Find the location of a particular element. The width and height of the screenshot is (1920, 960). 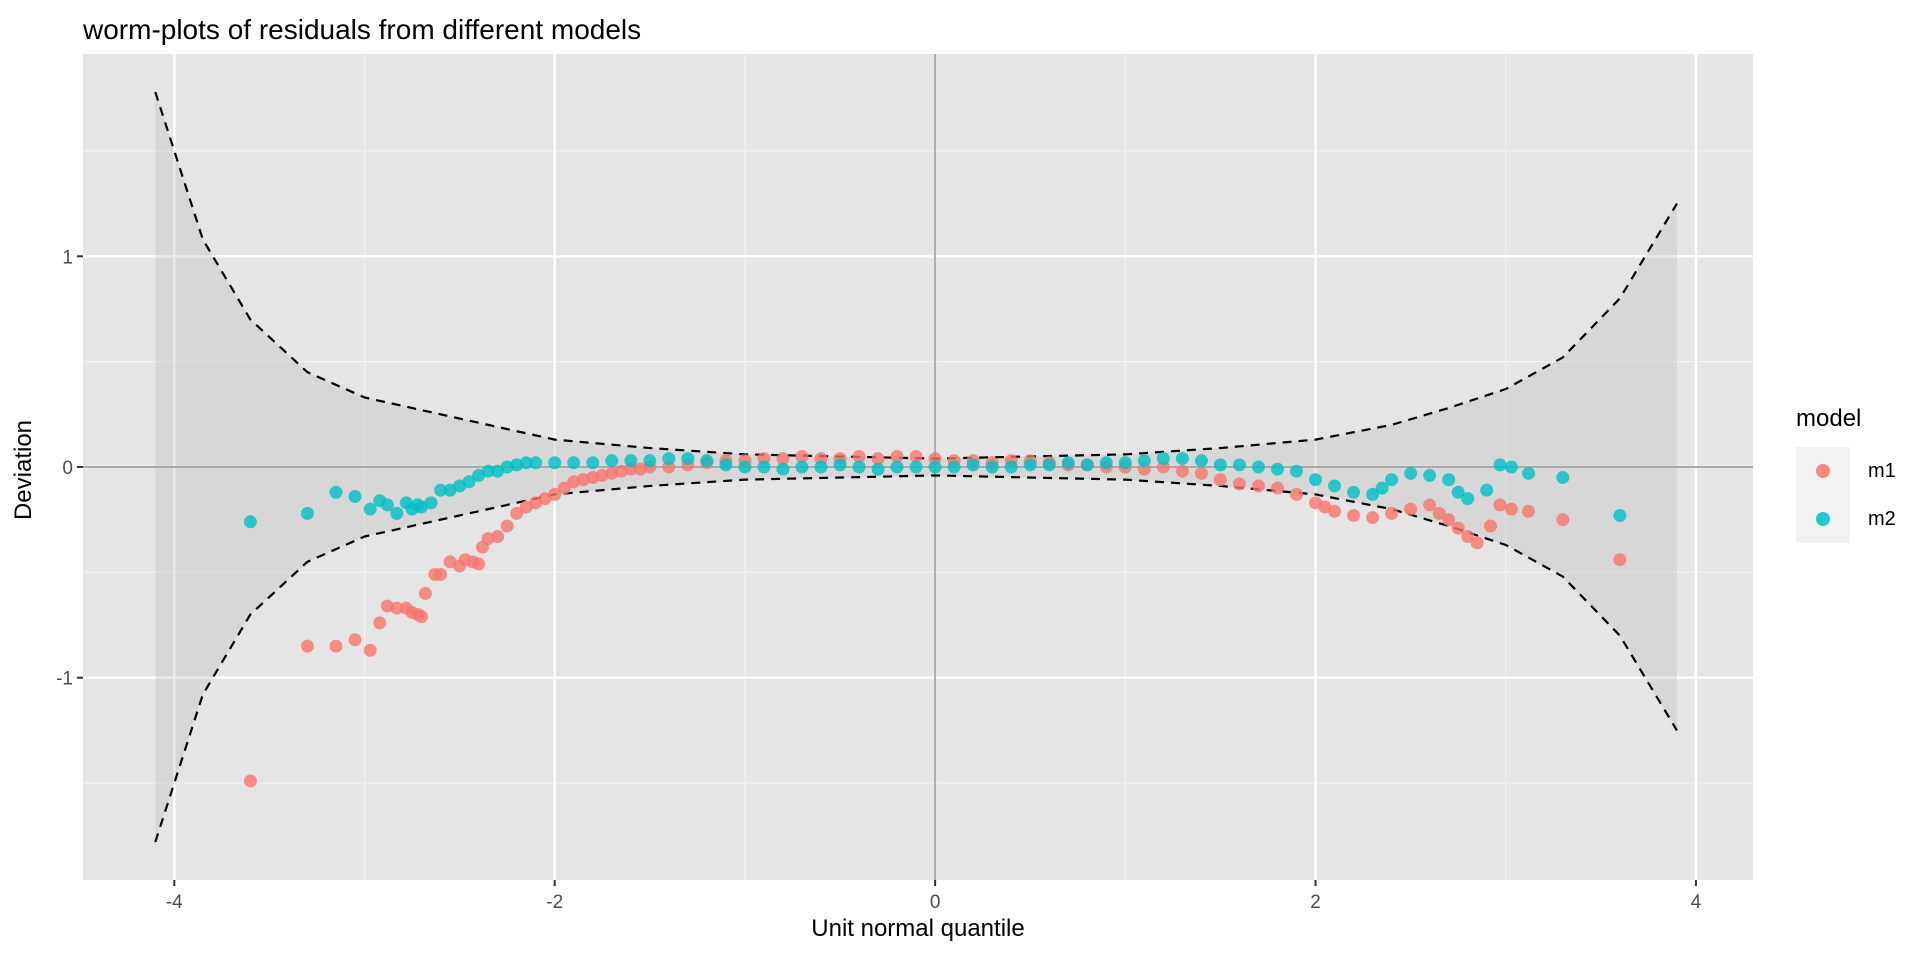

legend-swatch-m2 is located at coordinates (1823, 519).